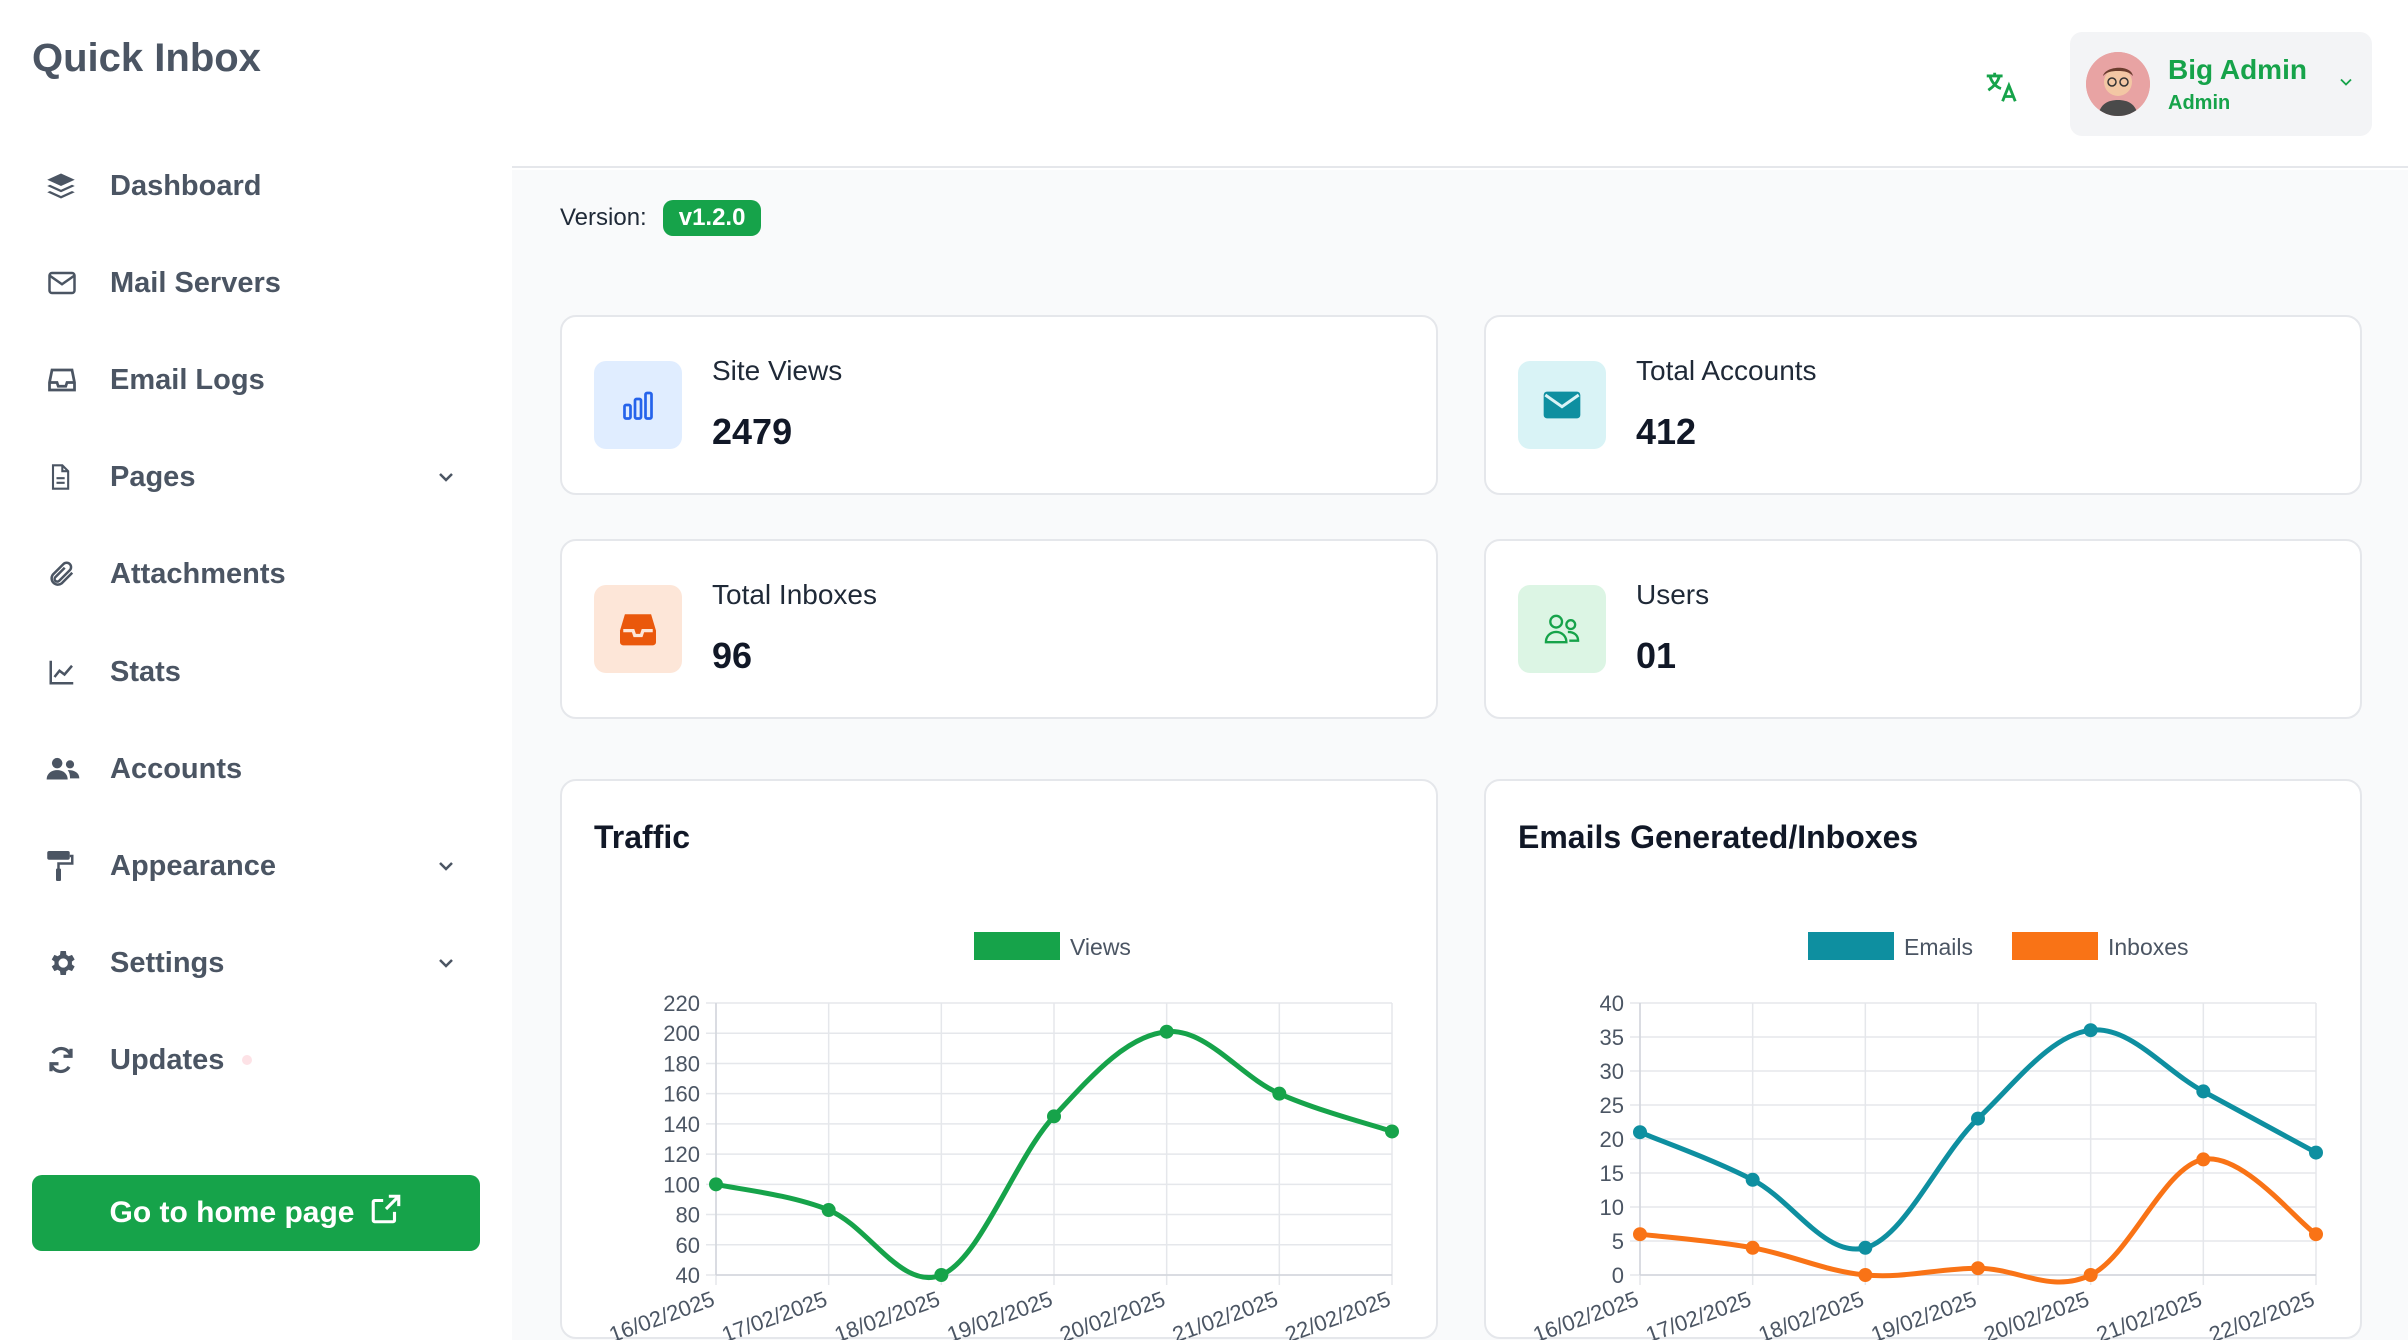 This screenshot has width=2408, height=1340. I want to click on top-header: Big Admin Admin, so click(1460, 84).